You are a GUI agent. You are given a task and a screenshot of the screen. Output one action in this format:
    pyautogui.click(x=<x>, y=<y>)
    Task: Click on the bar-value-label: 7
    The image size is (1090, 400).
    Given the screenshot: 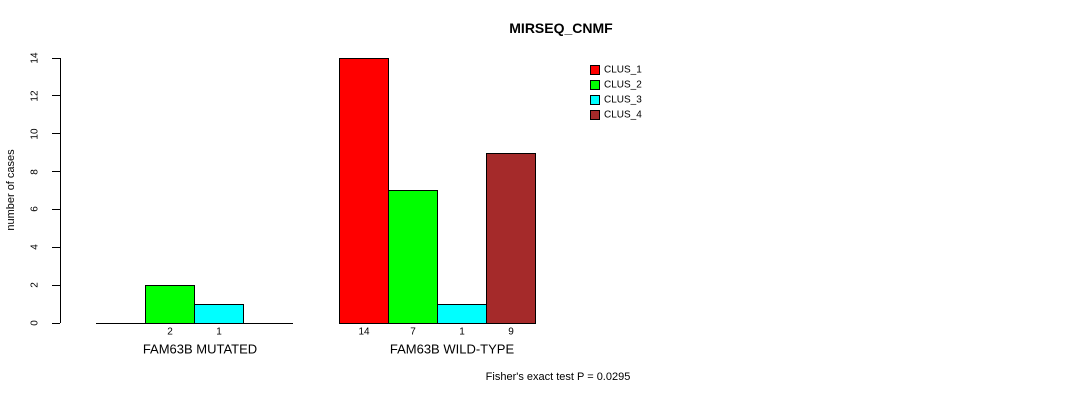 What is the action you would take?
    pyautogui.click(x=413, y=332)
    